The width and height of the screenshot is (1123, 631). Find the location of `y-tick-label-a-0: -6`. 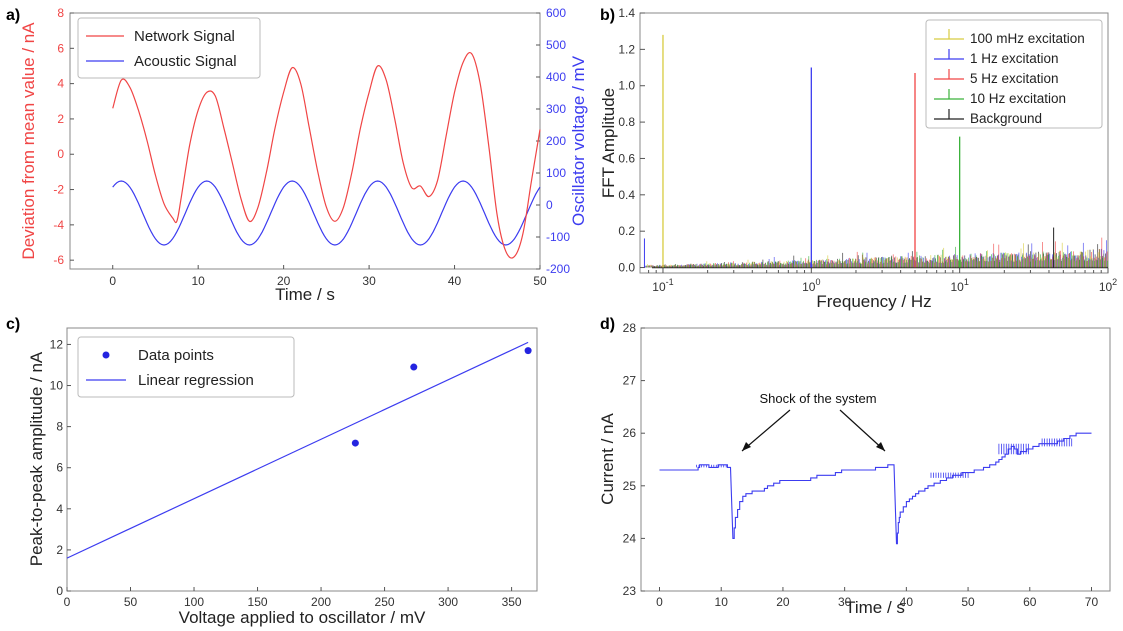

y-tick-label-a-0: -6 is located at coordinates (58, 260).